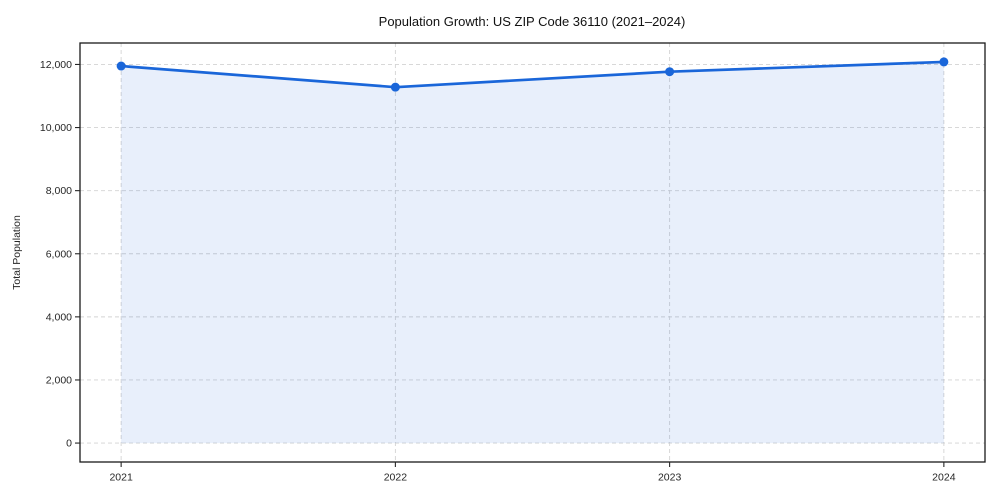  What do you see at coordinates (59, 191) in the screenshot?
I see `y-tick-label: 8,000` at bounding box center [59, 191].